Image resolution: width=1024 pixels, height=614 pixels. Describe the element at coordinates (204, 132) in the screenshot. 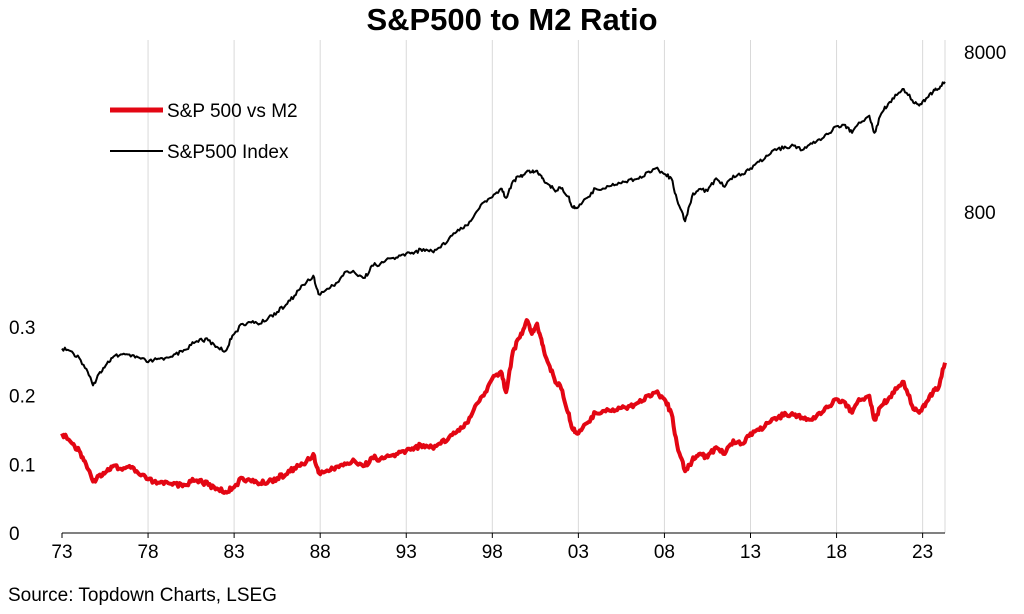

I see `legend: S&P 500 vs M2 S&P500 Index` at that location.